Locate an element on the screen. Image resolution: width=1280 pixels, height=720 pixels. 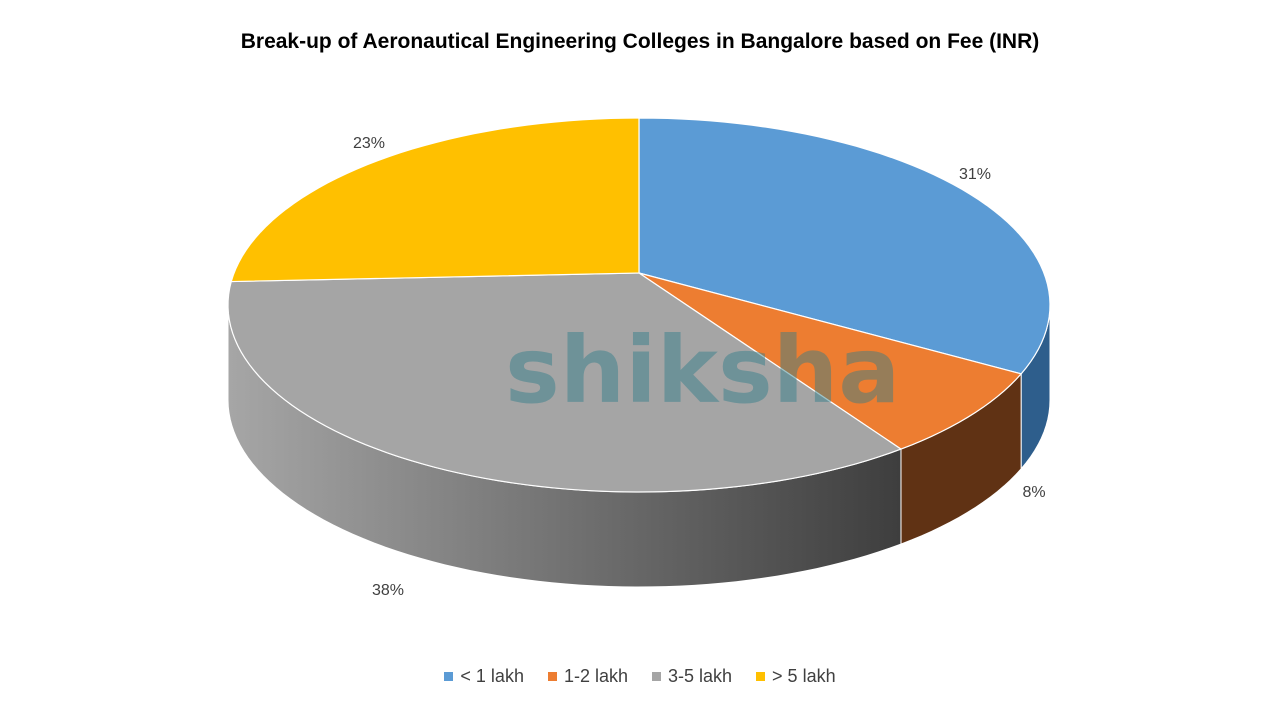
legend-item: > 5 lakh is located at coordinates (796, 676).